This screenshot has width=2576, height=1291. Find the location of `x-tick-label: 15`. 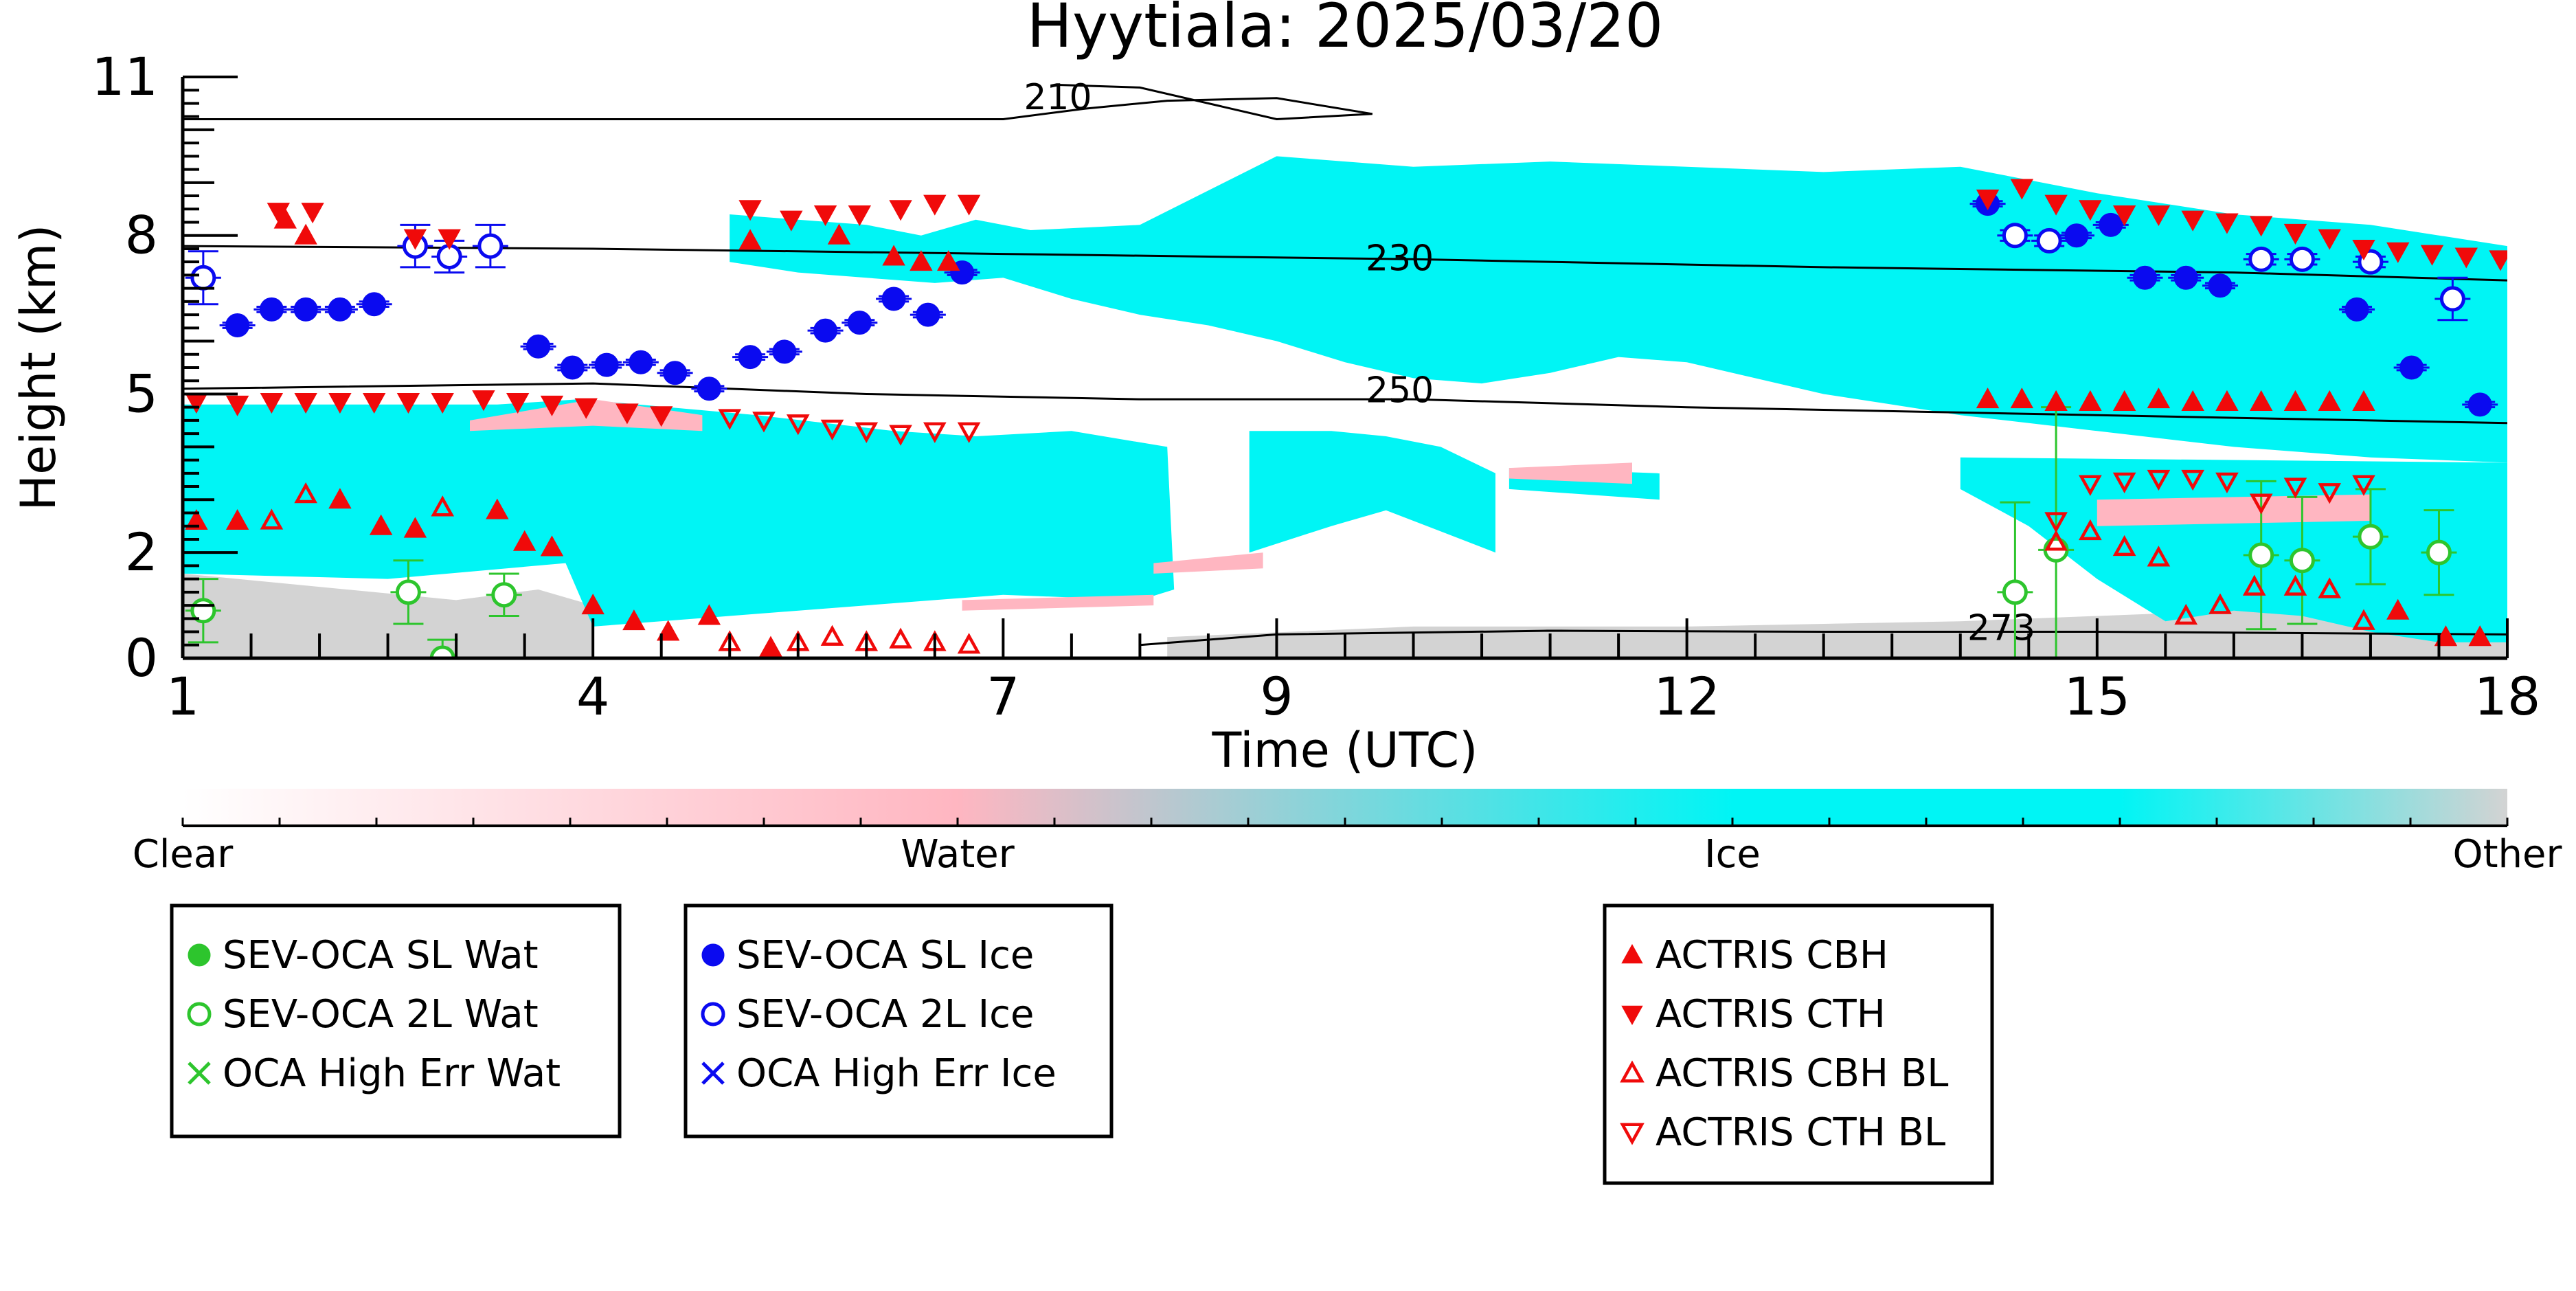

x-tick-label: 15 is located at coordinates (2097, 696).